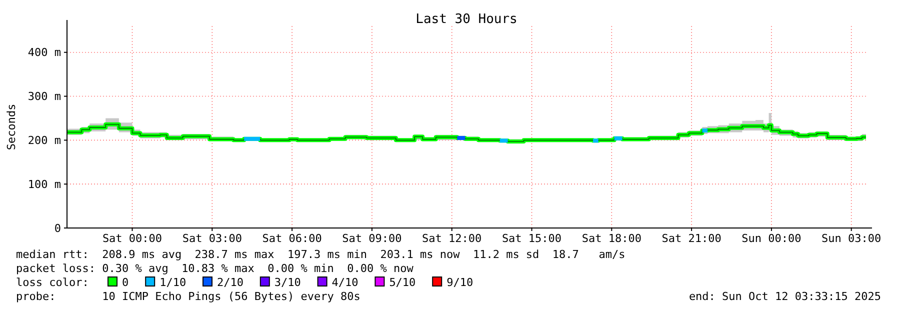 Image resolution: width=897 pixels, height=310 pixels. Describe the element at coordinates (467, 19) in the screenshot. I see `chart-title: Last 30 Hours` at that location.